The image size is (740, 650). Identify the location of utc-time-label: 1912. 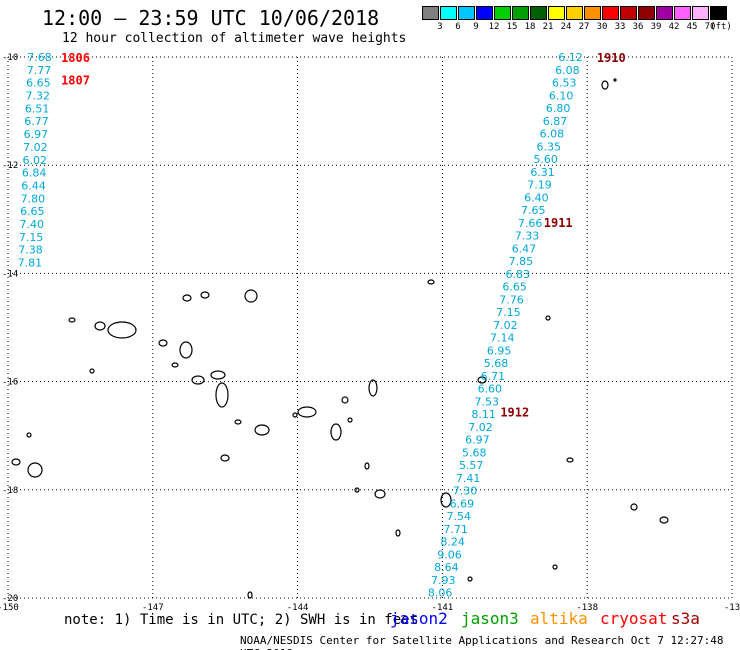
(514, 412).